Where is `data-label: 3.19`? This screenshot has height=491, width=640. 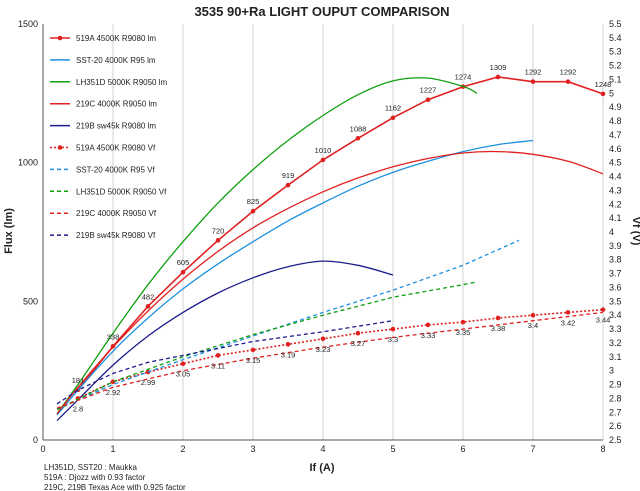
data-label: 3.19 is located at coordinates (288, 354).